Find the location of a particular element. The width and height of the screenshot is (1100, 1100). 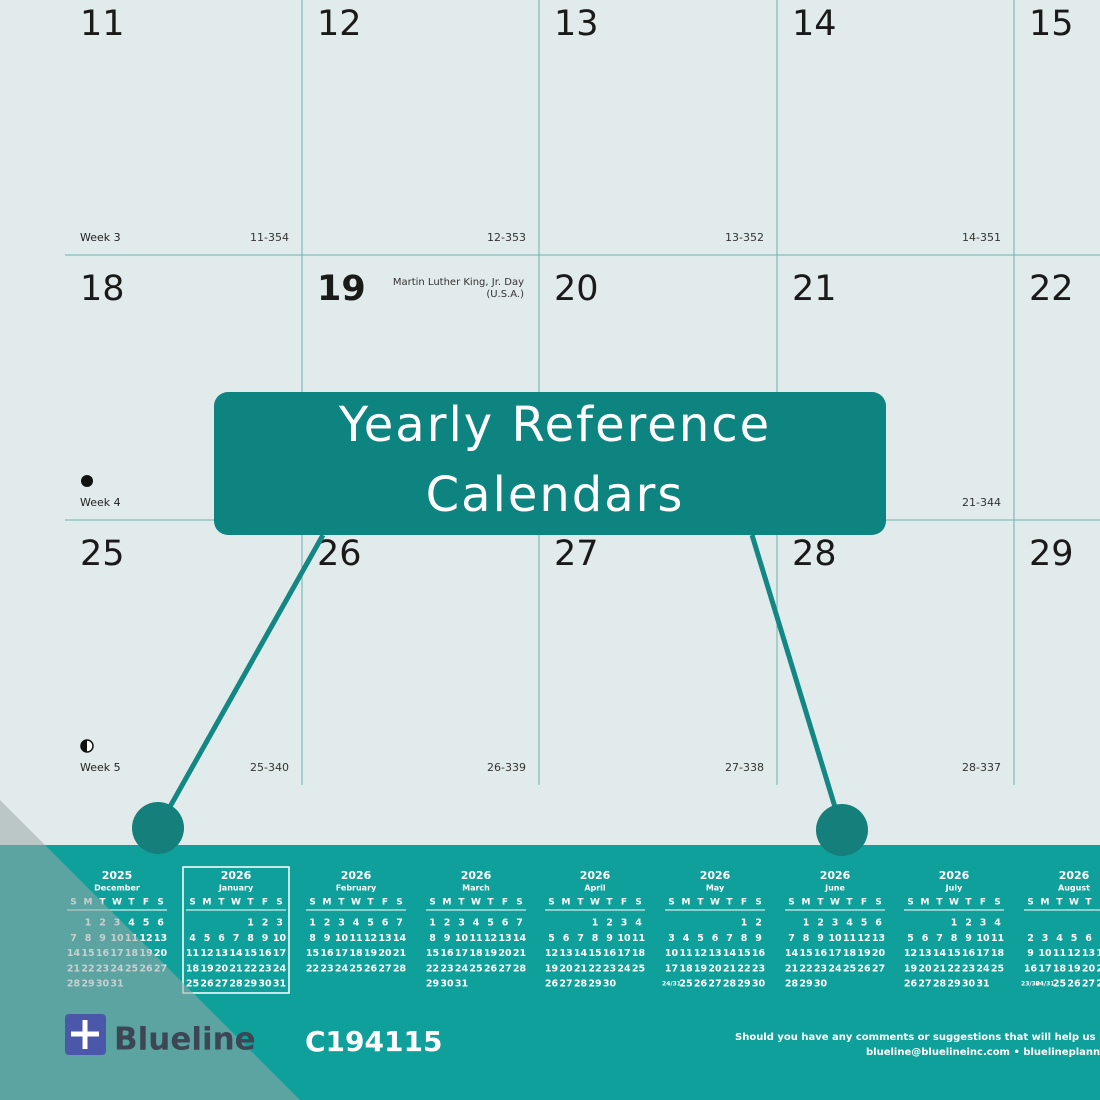

connector is located at coordinates (797, 682).